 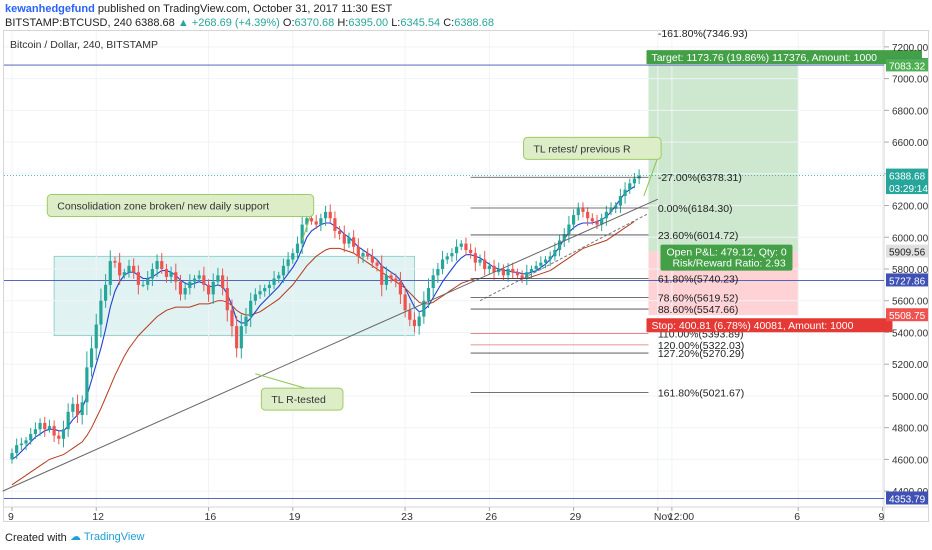 I want to click on fib-level-label: -27.00%(6378.31), so click(x=700, y=178).